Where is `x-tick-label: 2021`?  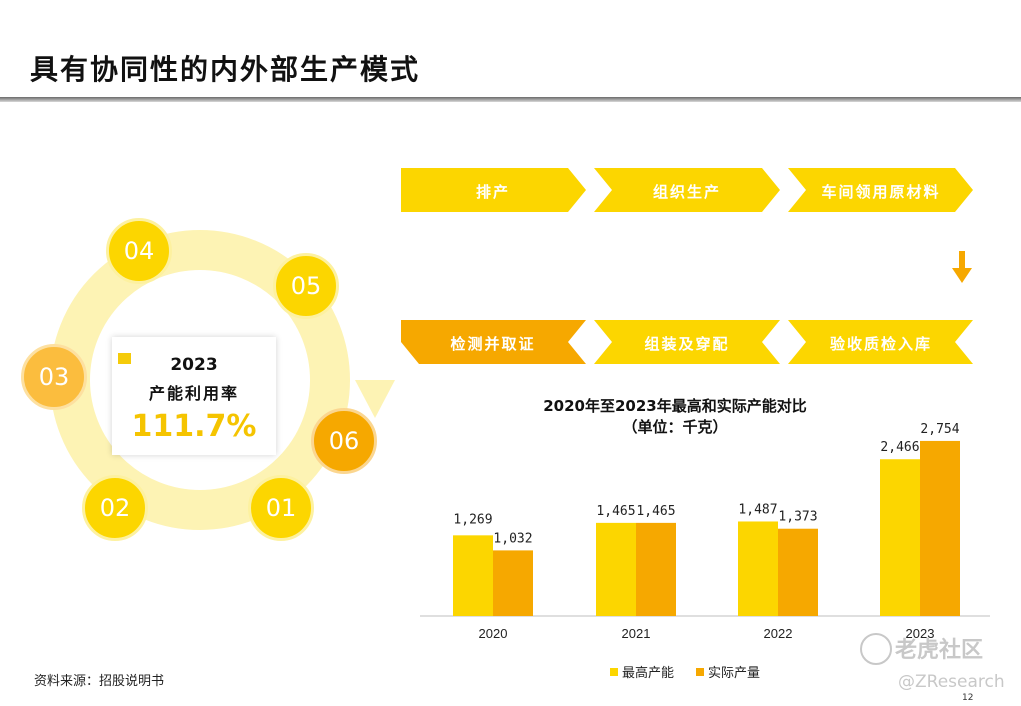 x-tick-label: 2021 is located at coordinates (636, 633).